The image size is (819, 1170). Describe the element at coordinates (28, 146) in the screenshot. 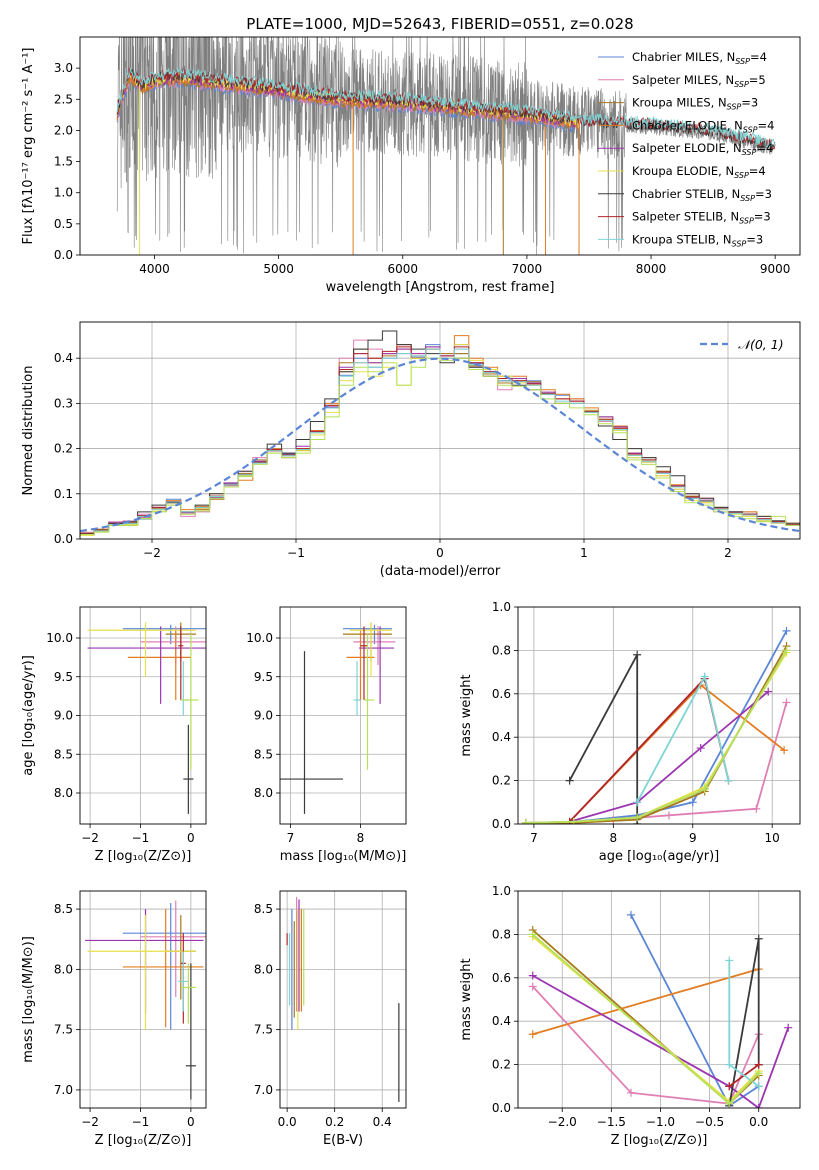

I see `y-axis-label: Flux [fλ10⁻¹⁷ erg cm⁻² s⁻¹ A⁻¹]` at that location.